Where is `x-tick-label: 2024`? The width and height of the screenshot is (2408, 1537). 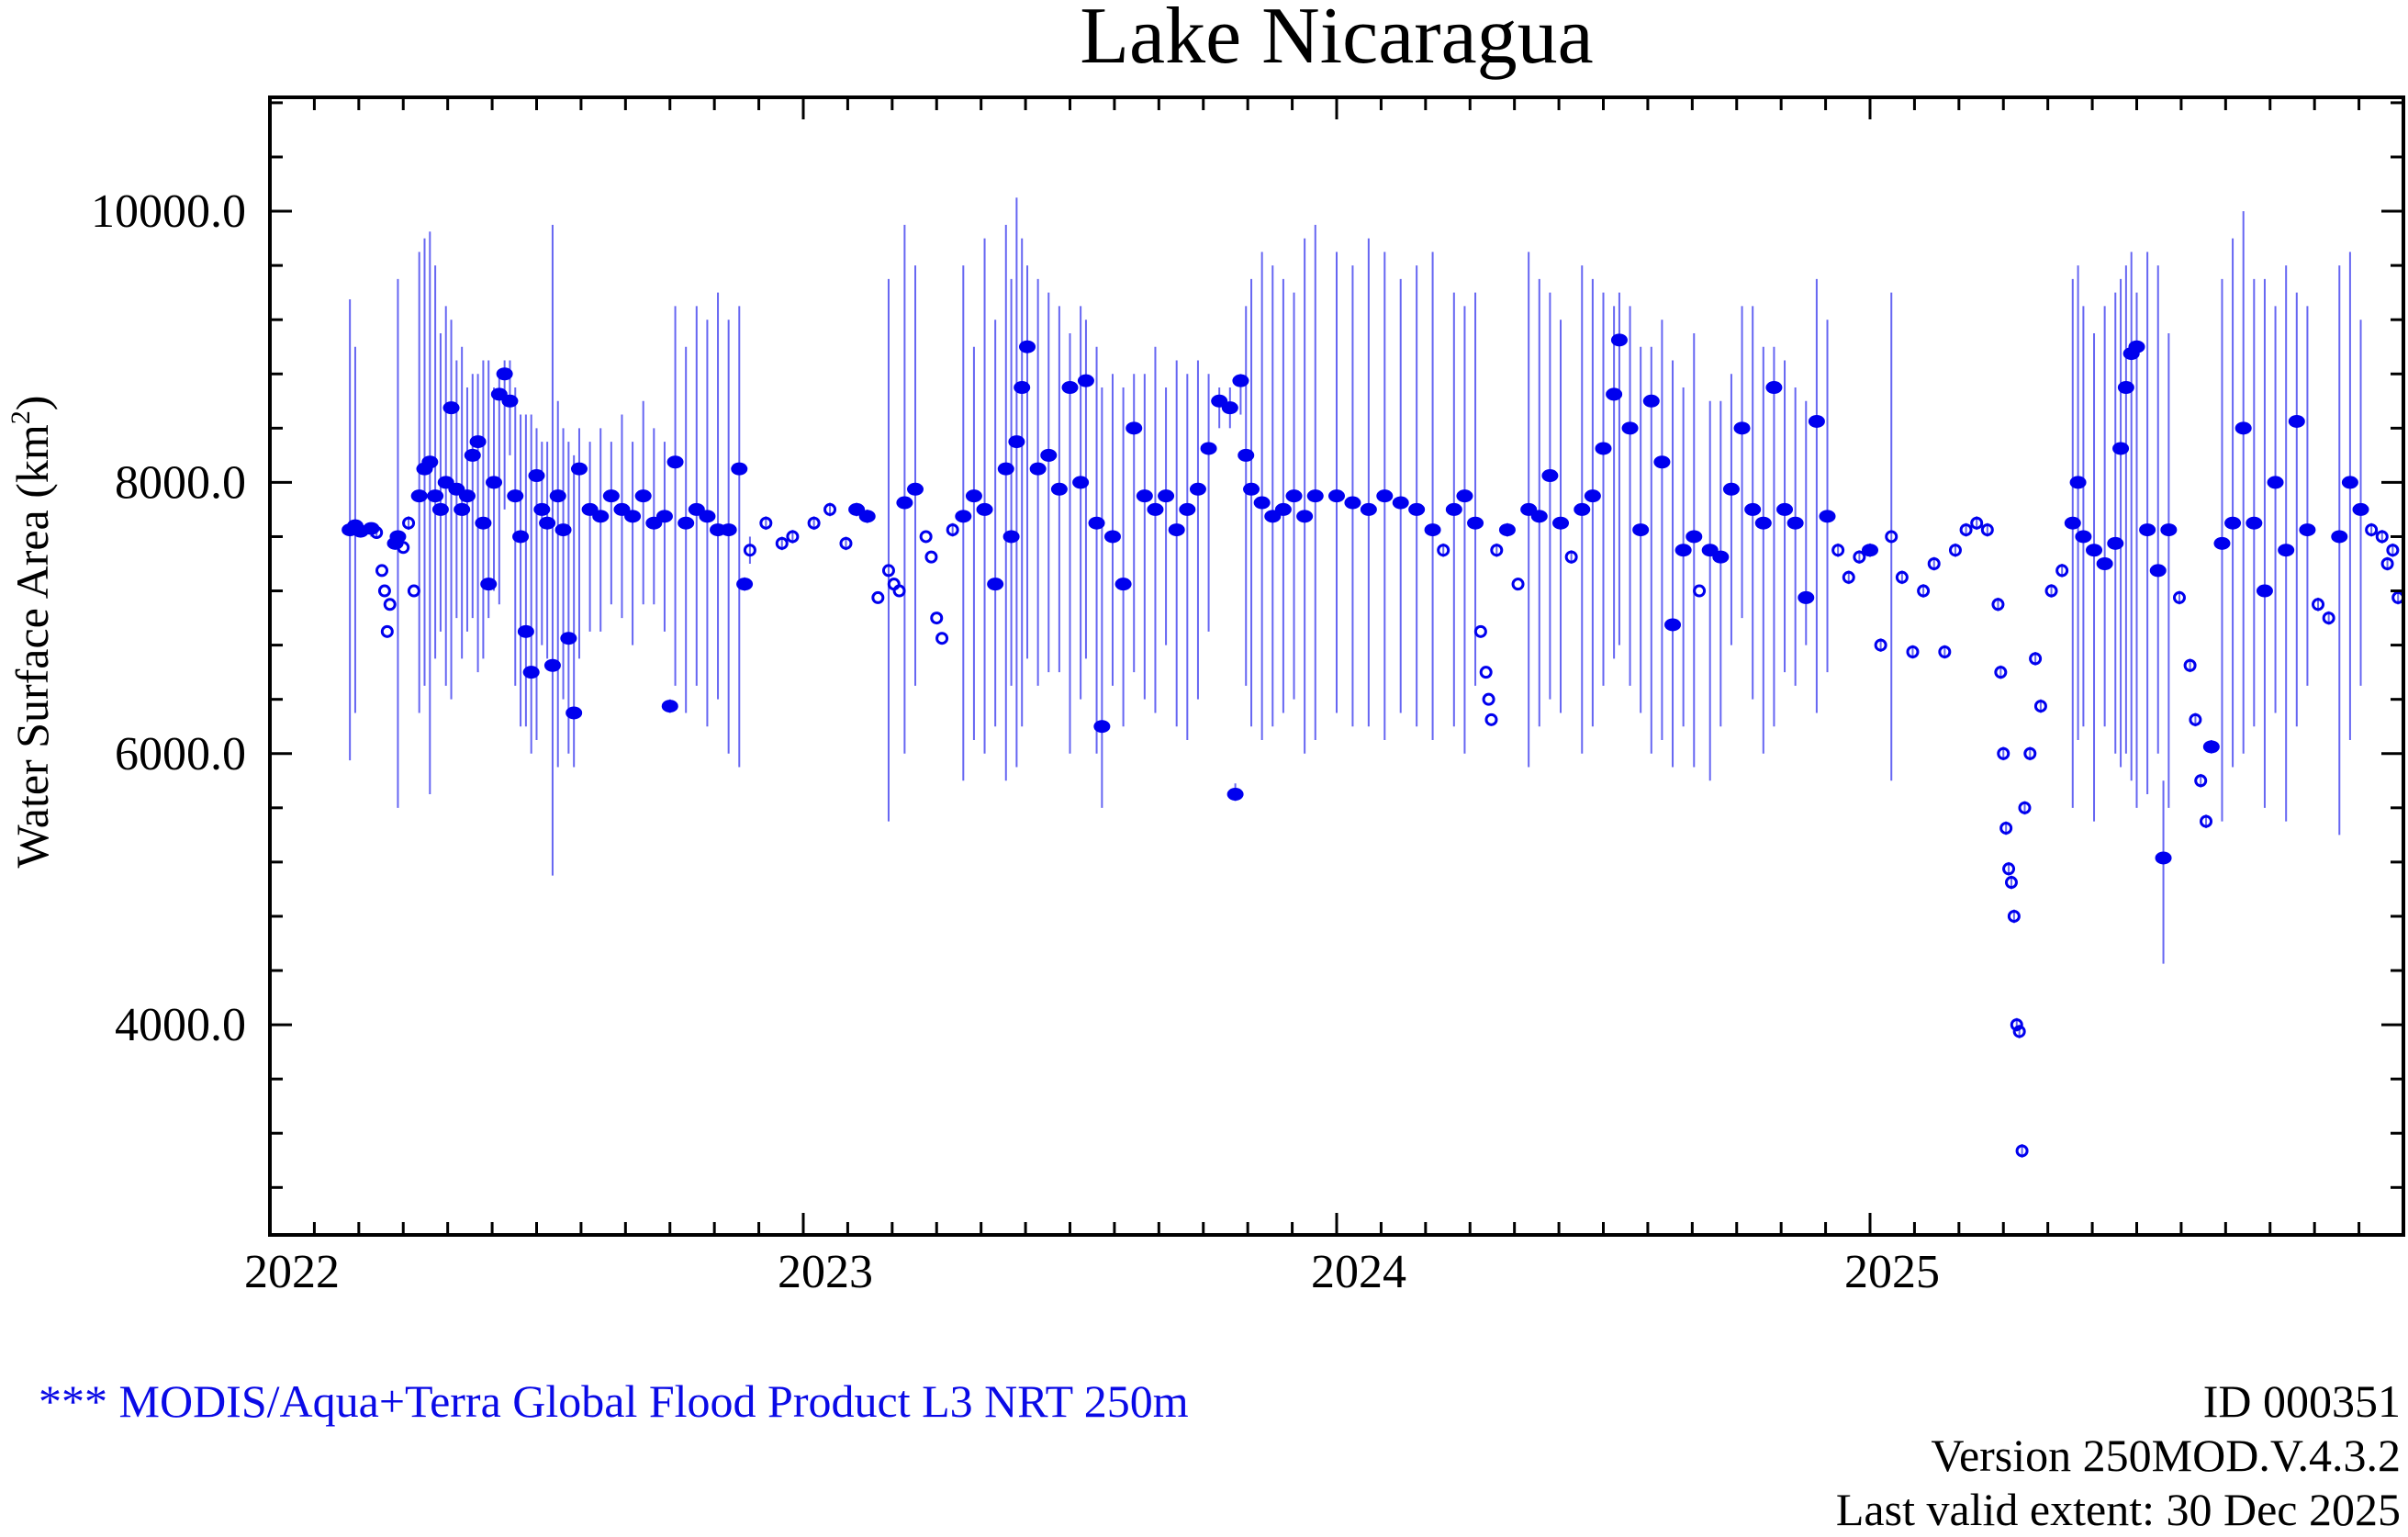
x-tick-label: 2024 is located at coordinates (1358, 1272).